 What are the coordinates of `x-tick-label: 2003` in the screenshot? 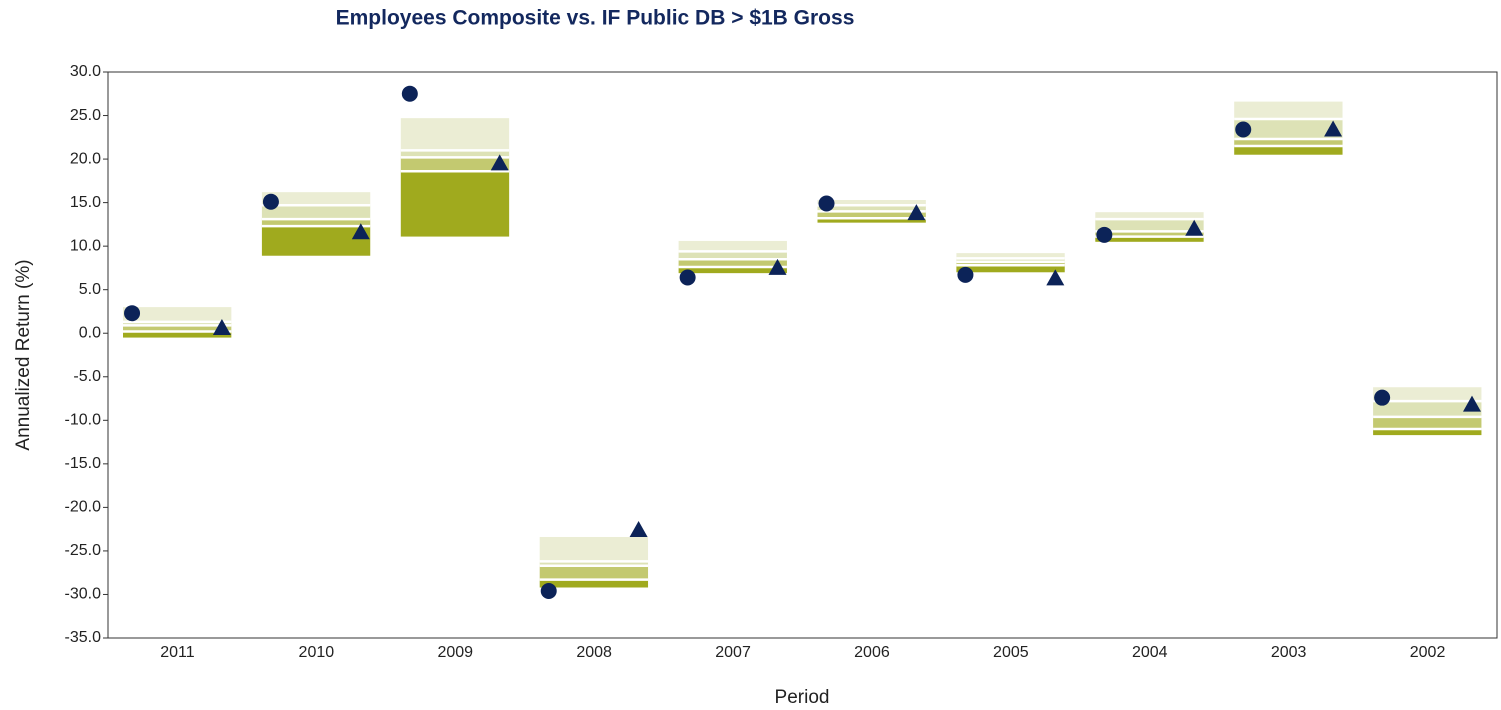 It's located at (1289, 652).